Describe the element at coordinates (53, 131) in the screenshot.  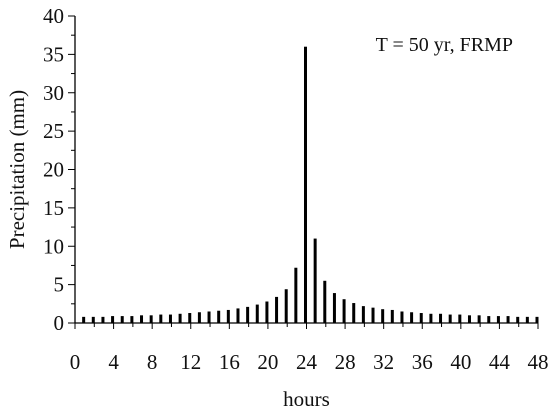
I see `y-tick-label: 25` at that location.